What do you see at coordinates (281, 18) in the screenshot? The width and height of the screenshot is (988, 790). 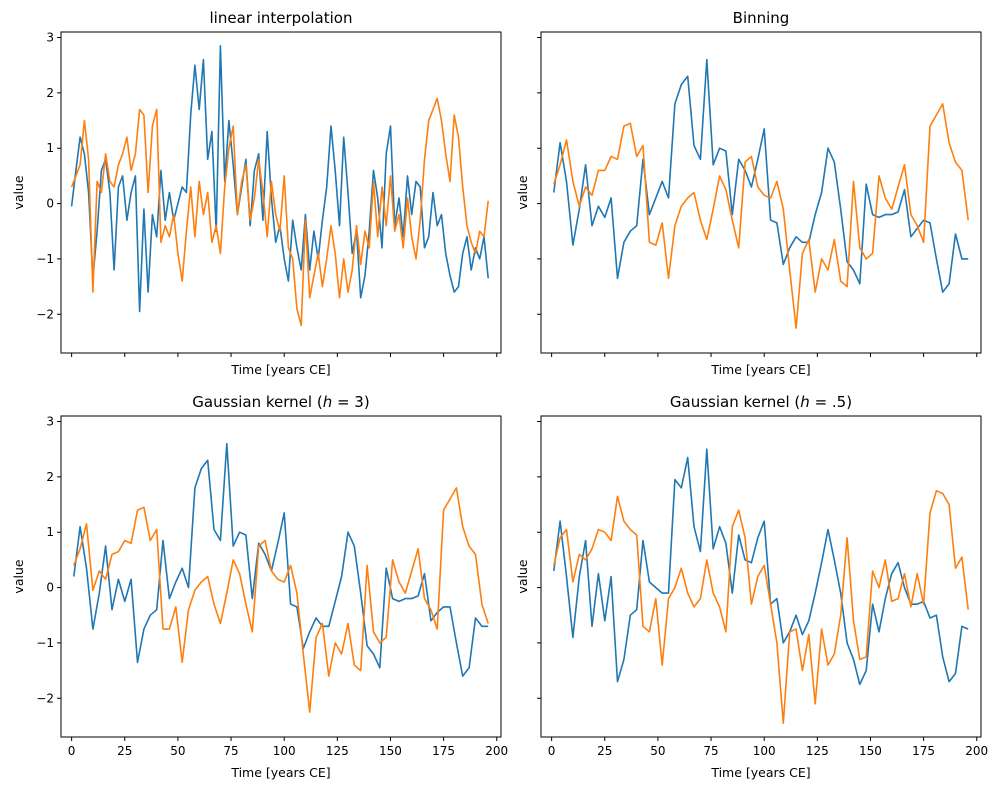 I see `chart-title: linear interpolation` at bounding box center [281, 18].